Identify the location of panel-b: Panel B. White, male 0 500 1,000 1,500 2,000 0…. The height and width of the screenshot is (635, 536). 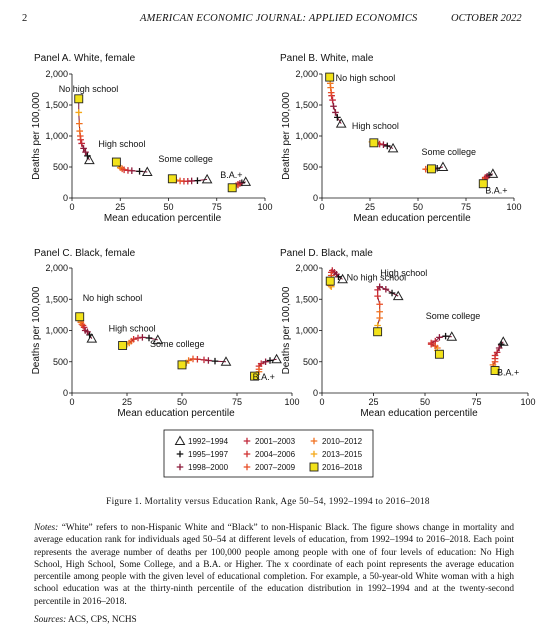
(401, 138).